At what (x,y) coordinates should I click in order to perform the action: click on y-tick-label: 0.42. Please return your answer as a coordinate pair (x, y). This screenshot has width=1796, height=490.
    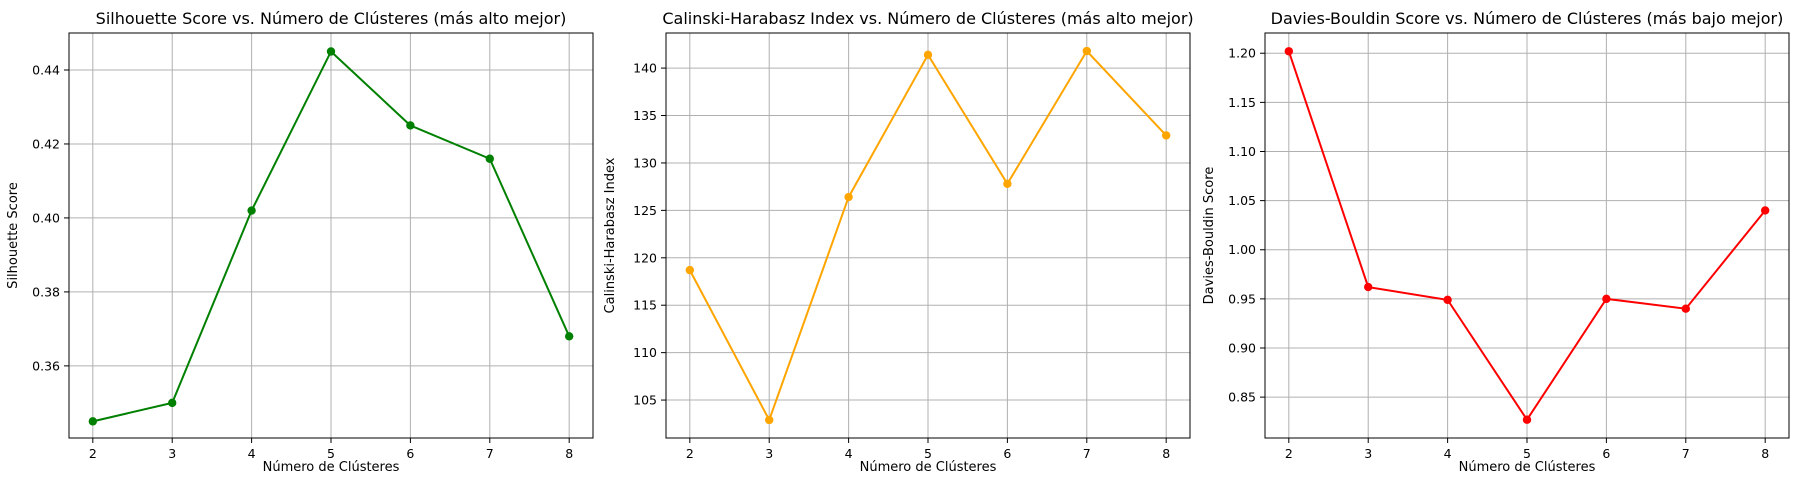
    Looking at the image, I should click on (46, 143).